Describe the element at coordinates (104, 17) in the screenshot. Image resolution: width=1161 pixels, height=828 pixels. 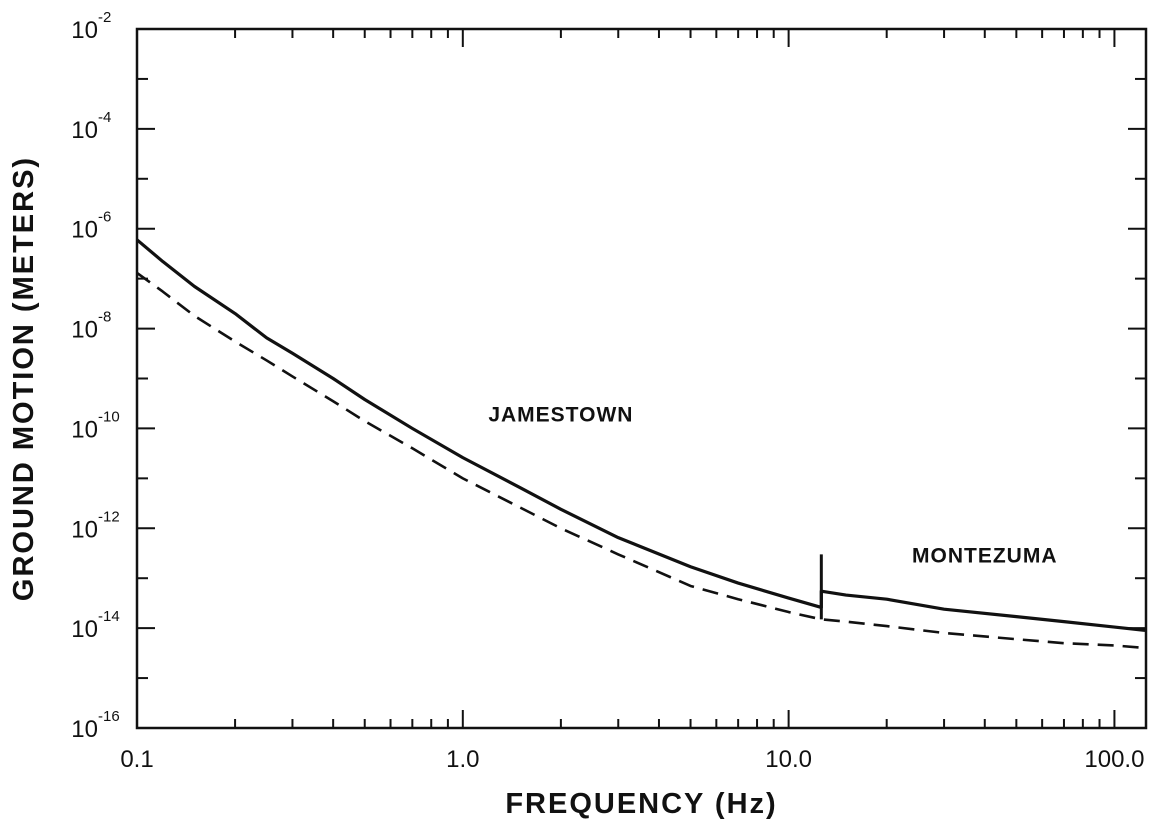
I see `y-tick-label-exponent: -2` at that location.